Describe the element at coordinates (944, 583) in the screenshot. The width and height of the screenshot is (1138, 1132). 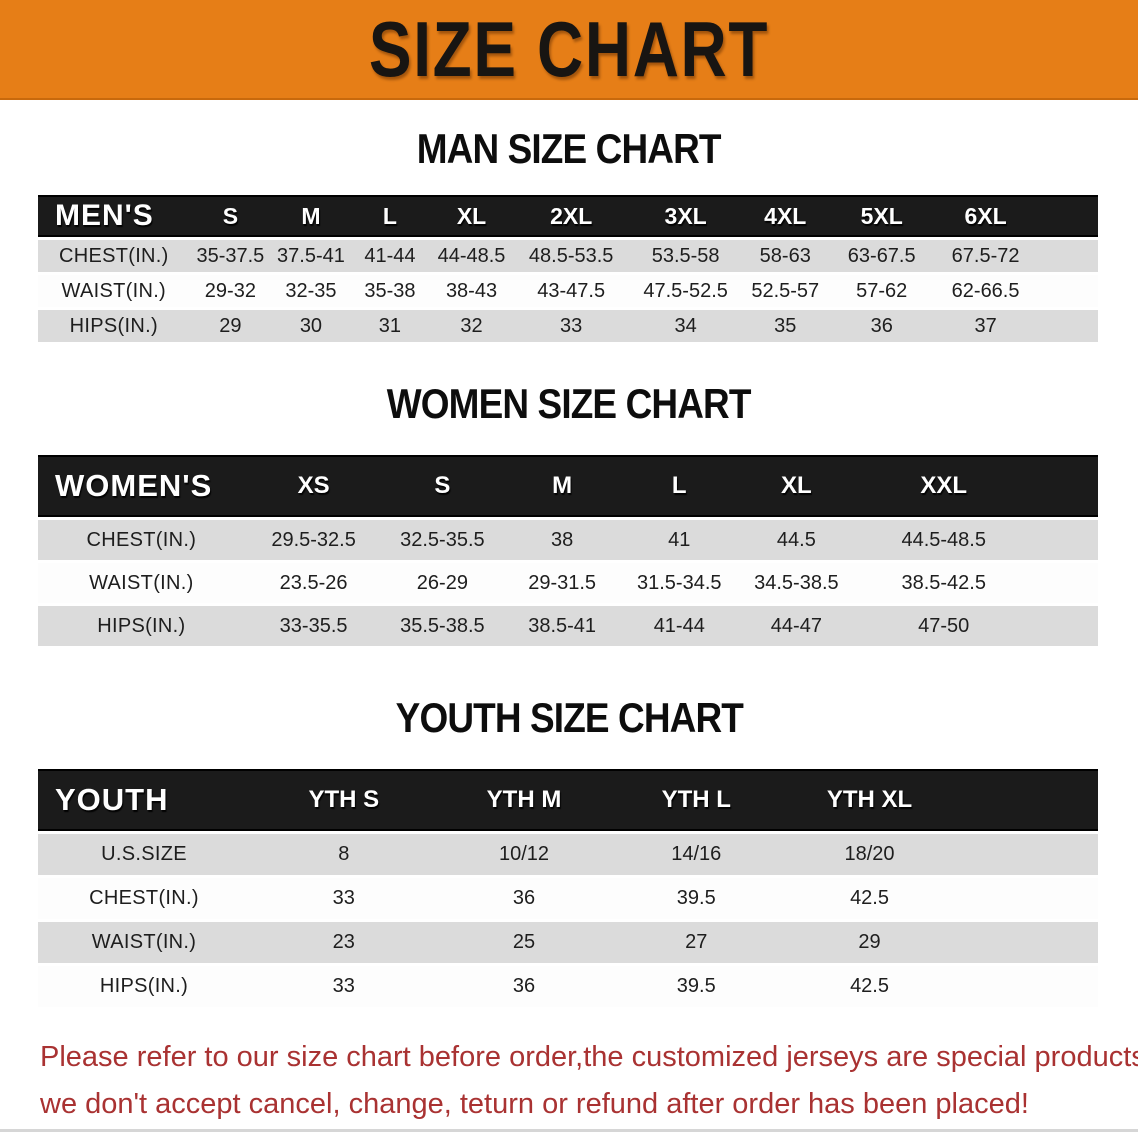
I see `size-value-cell: 38.5-42.5` at that location.